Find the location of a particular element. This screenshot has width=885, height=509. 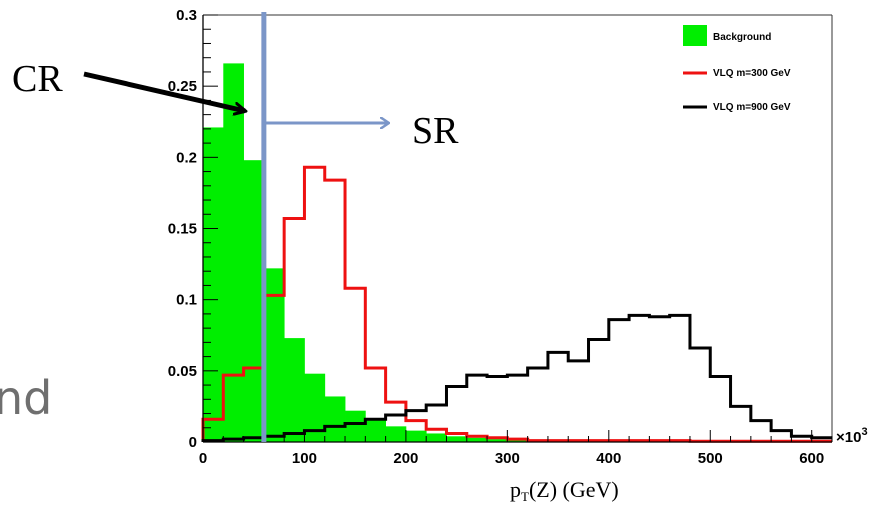

x-tick-label: 500 is located at coordinates (710, 458).